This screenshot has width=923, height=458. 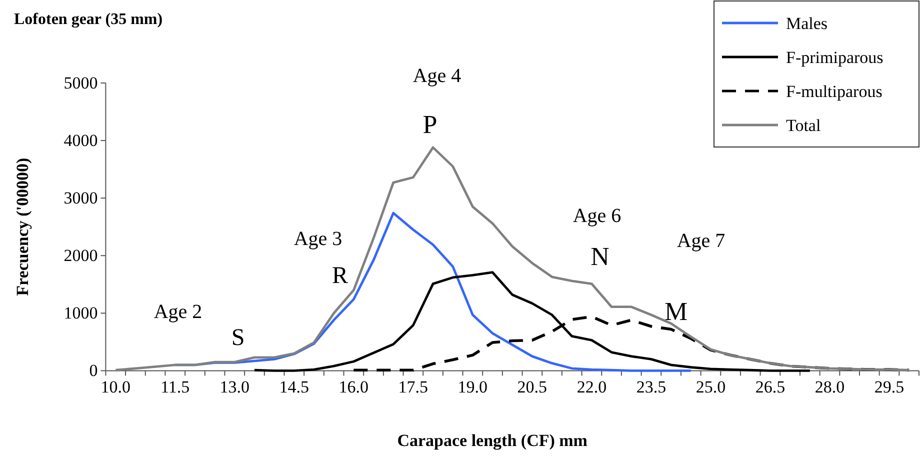 I want to click on annotation: R, so click(x=340, y=276).